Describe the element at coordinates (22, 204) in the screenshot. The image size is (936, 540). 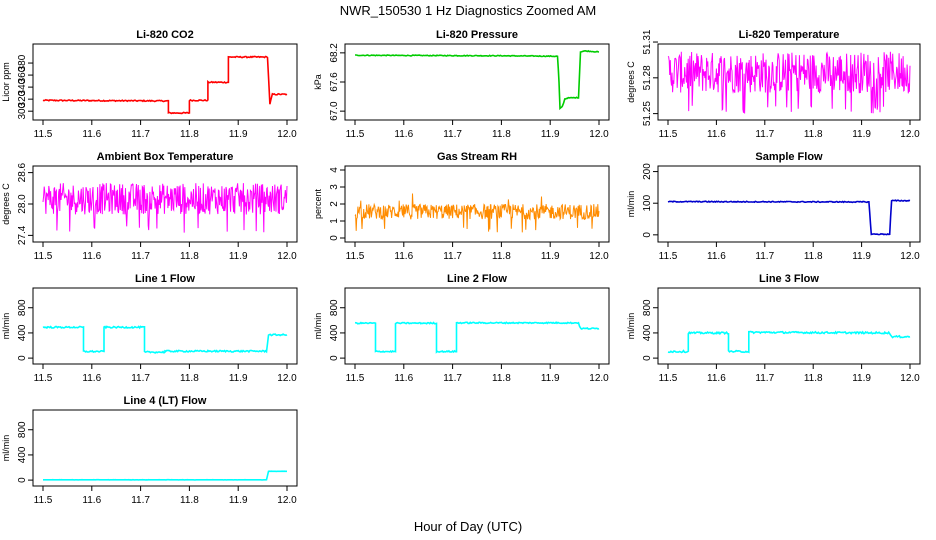
I see `y-tick-label: 28.0` at that location.